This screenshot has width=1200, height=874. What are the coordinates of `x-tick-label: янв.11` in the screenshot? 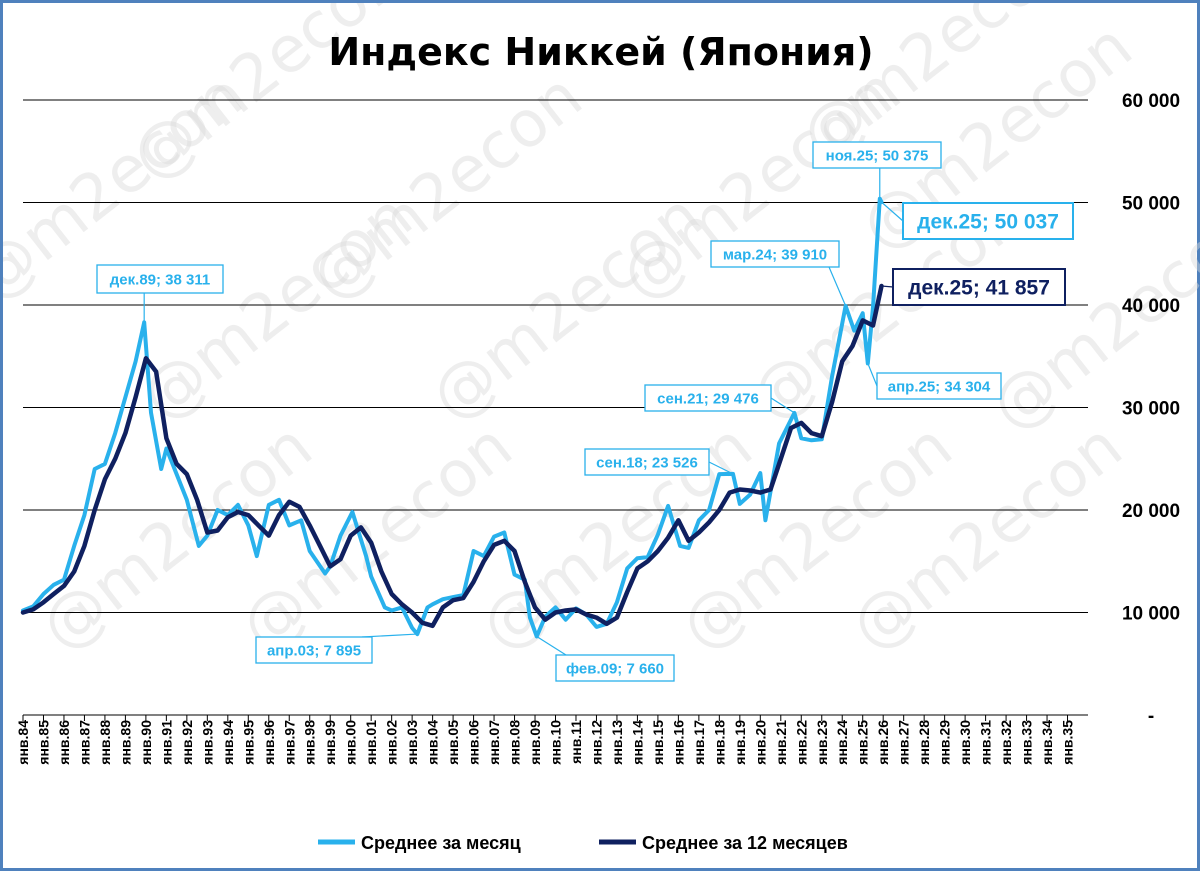 It's located at (576, 742).